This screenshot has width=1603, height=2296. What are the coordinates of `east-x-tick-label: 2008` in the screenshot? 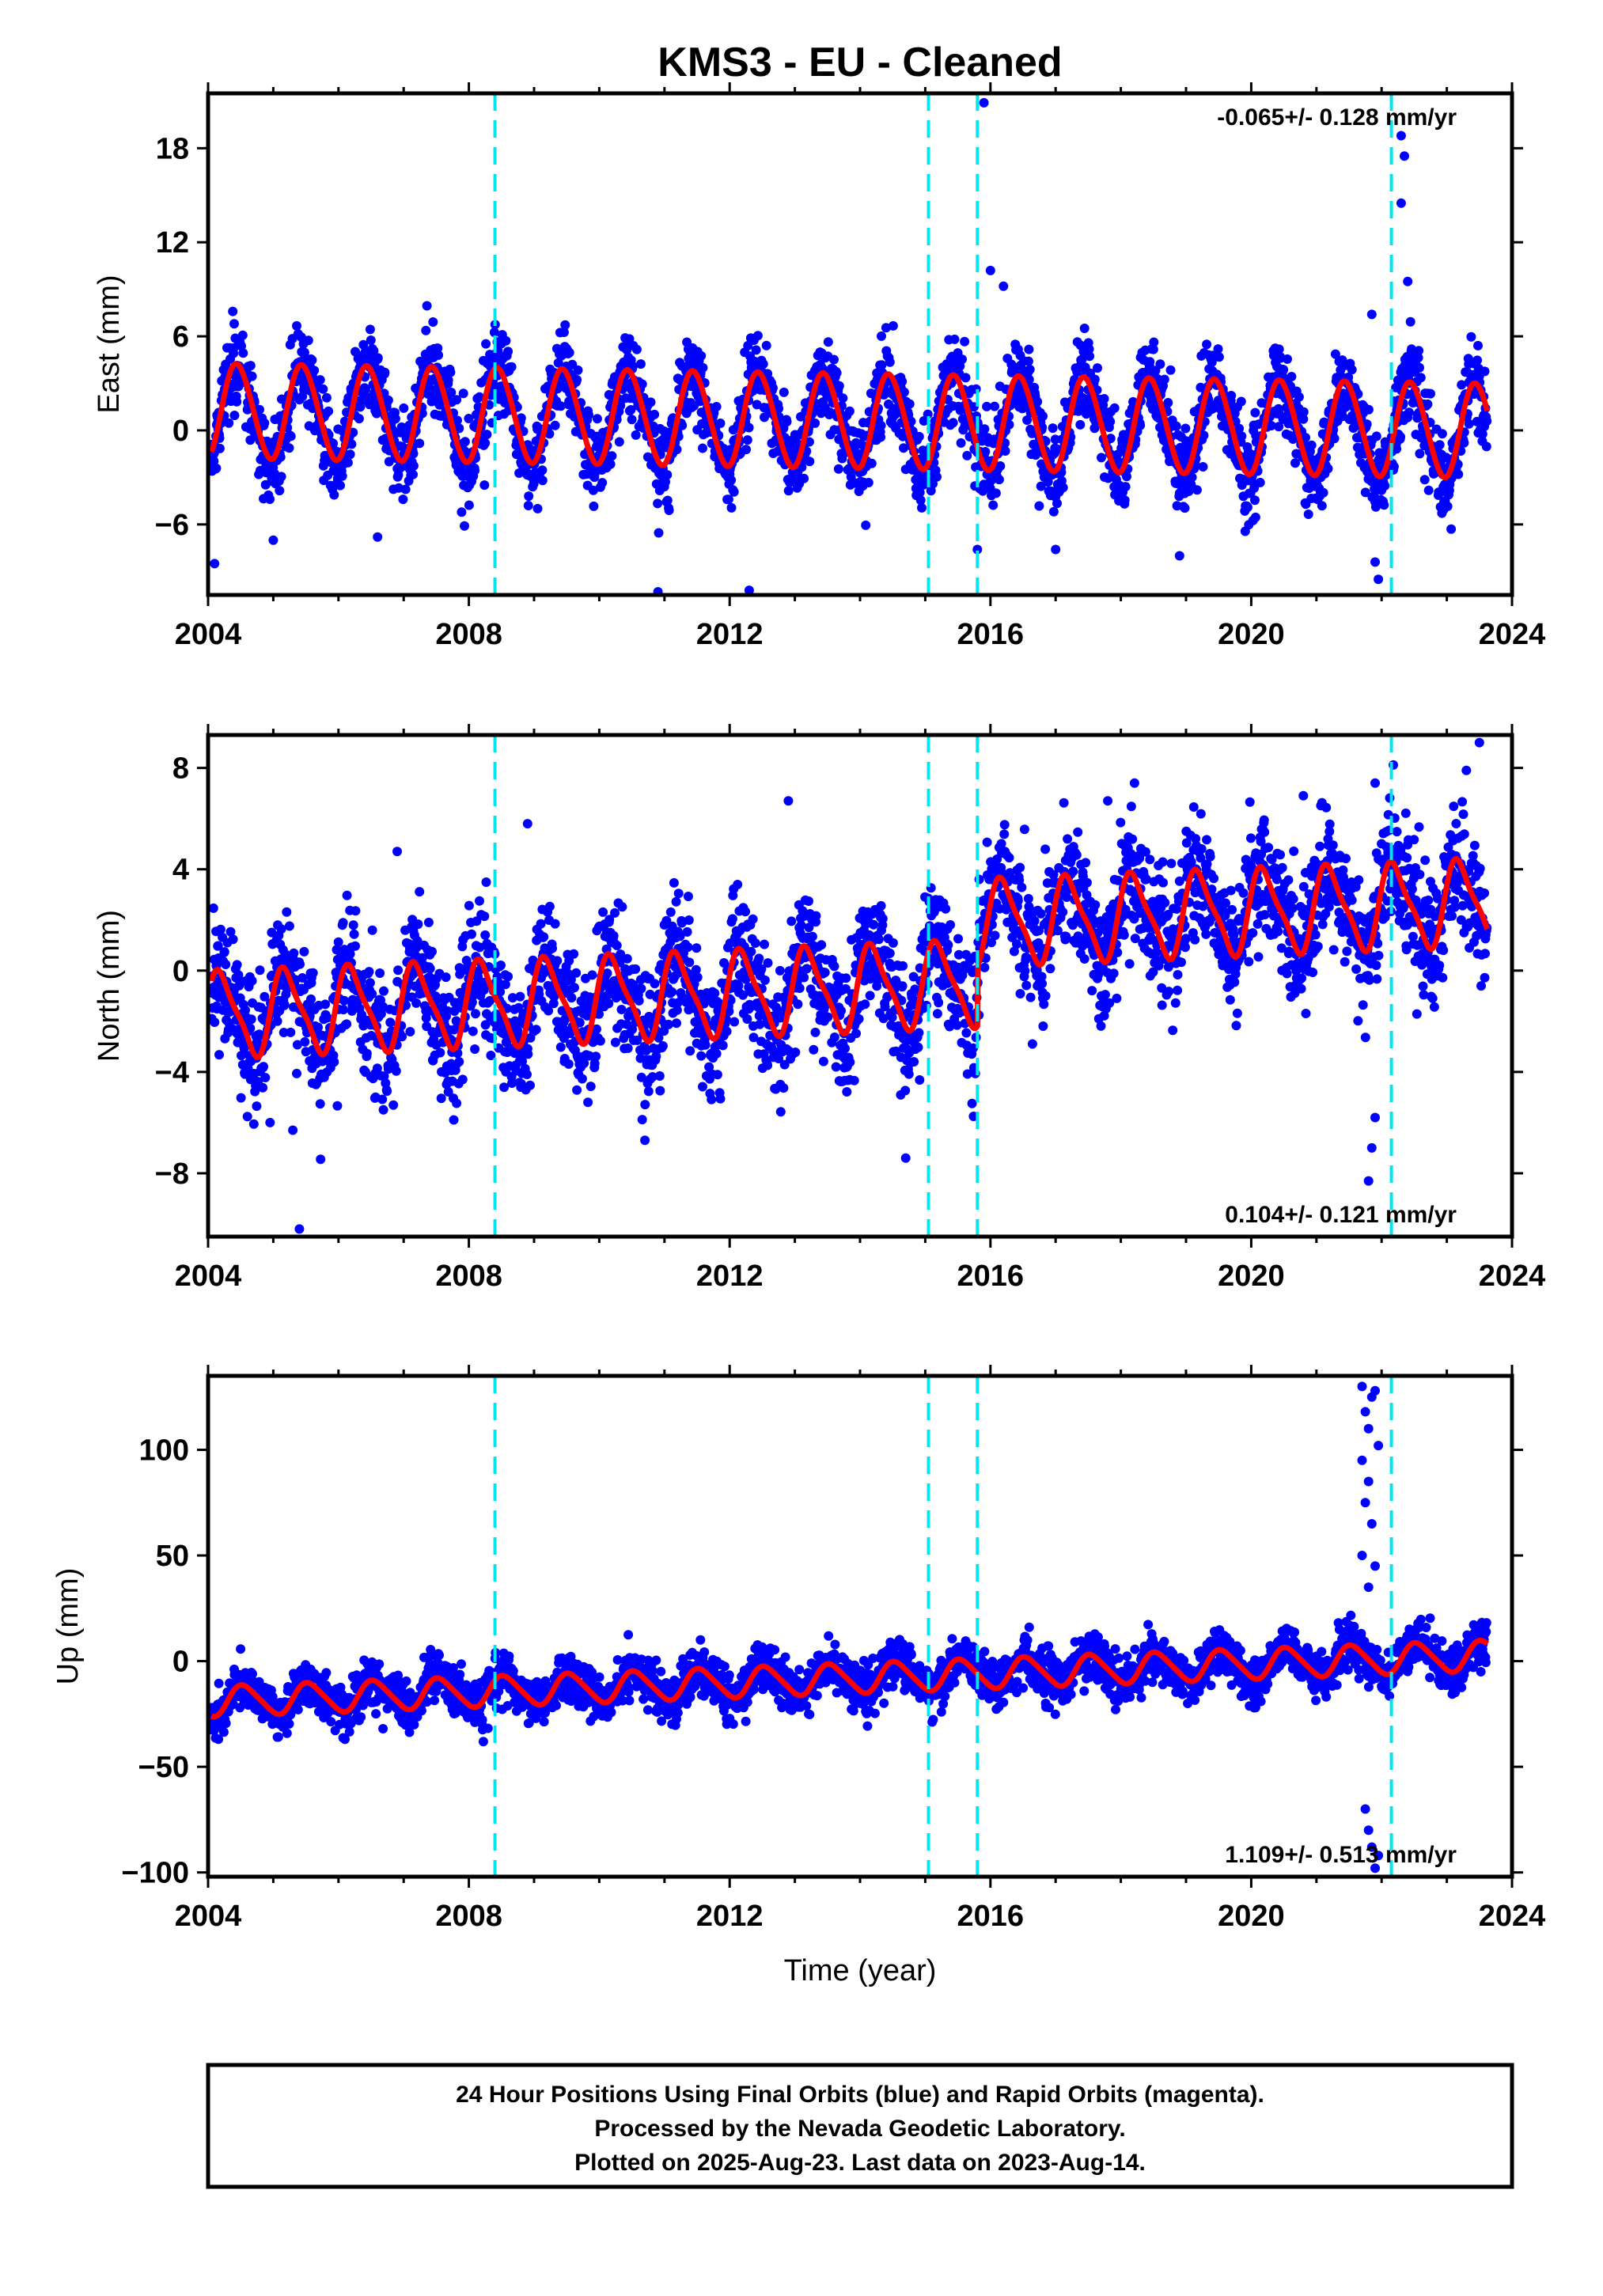 It's located at (468, 634).